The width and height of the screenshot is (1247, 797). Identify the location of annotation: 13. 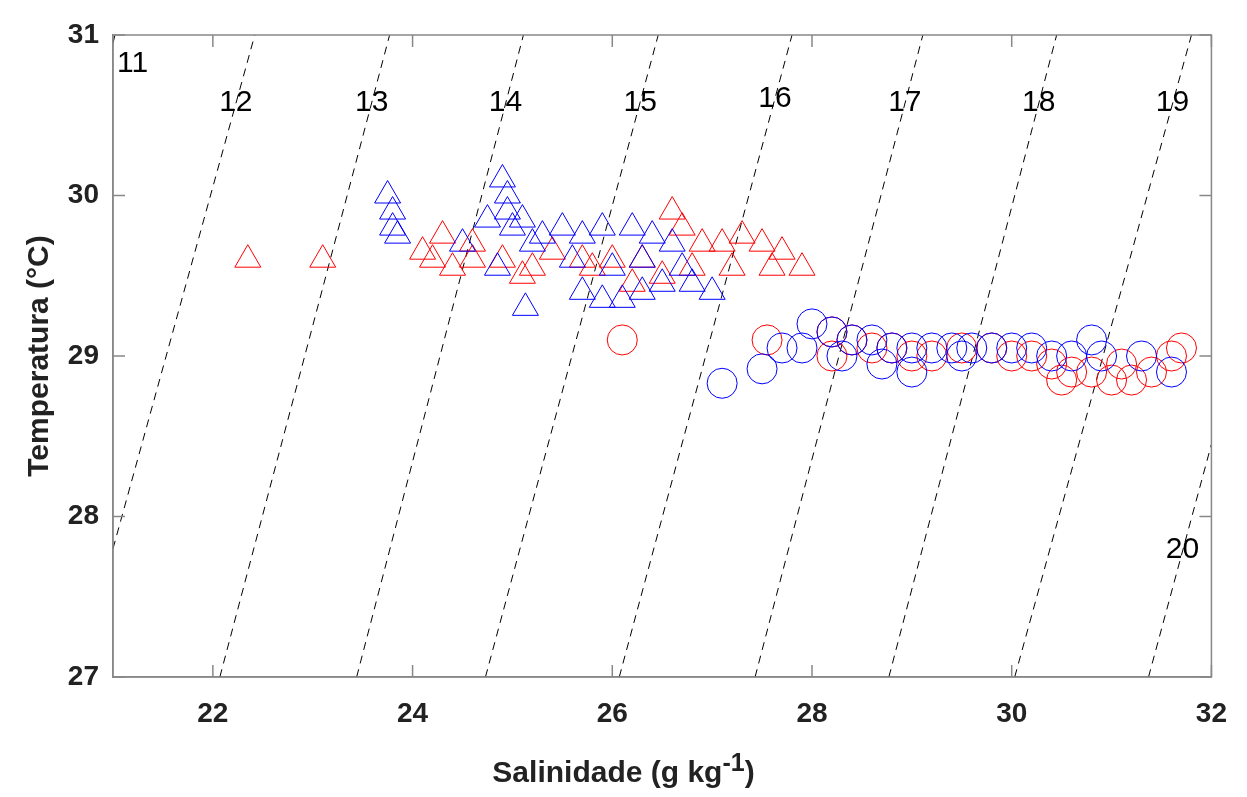
(371, 100).